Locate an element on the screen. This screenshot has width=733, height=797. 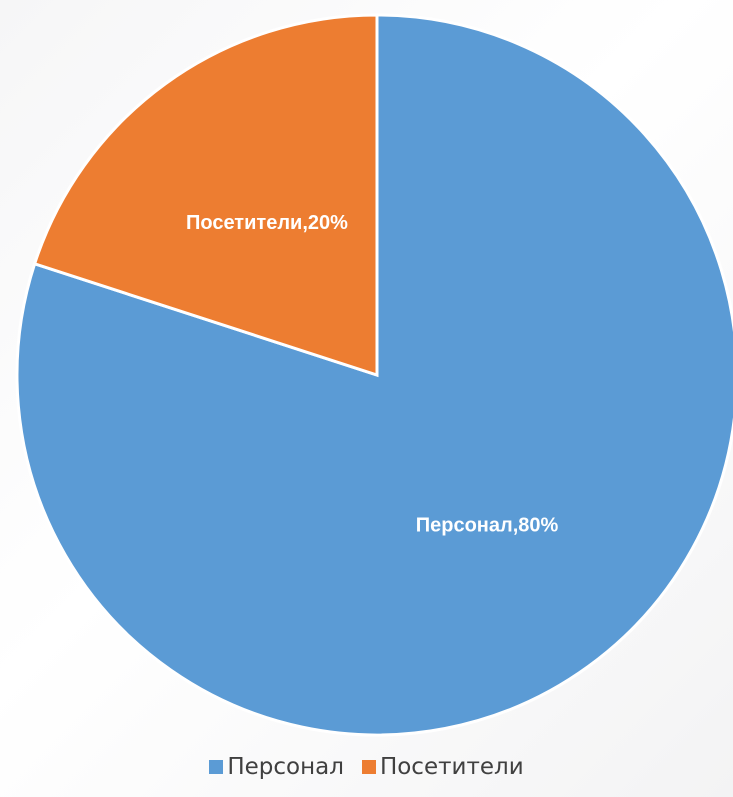
slice-label-visitors: Посетители,20% is located at coordinates (267, 223).